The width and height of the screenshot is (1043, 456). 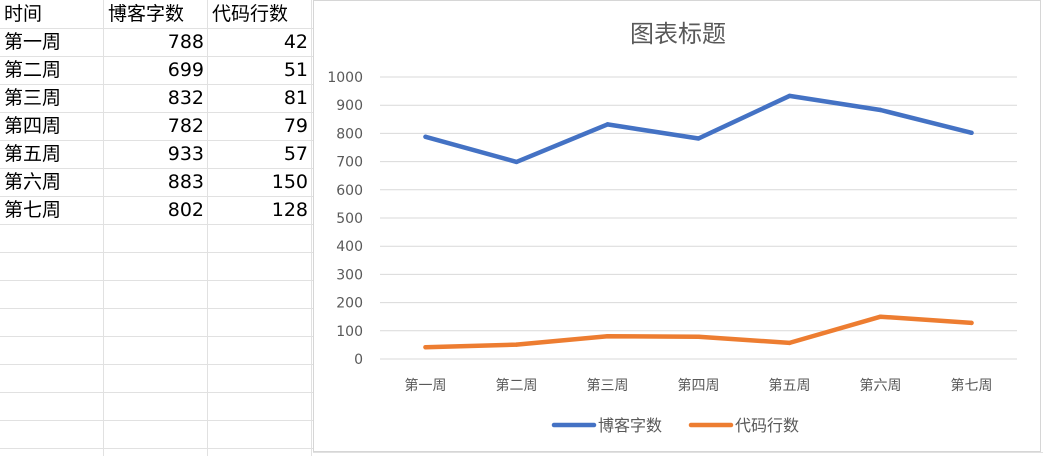 What do you see at coordinates (349, 163) in the screenshot?
I see `y-tick-label: 700` at bounding box center [349, 163].